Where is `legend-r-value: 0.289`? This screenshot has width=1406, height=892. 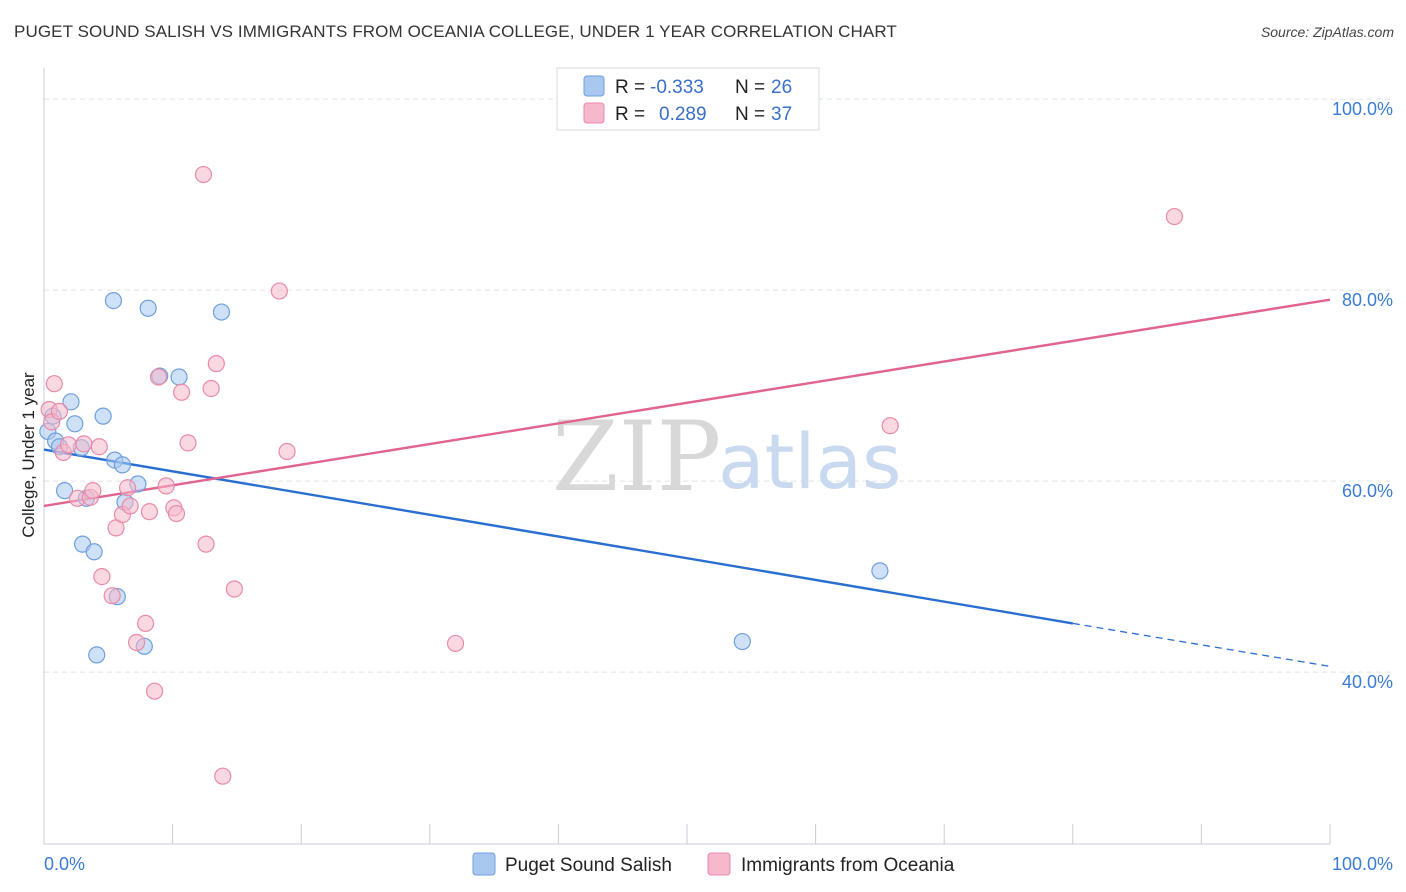 legend-r-value: 0.289 is located at coordinates (683, 114).